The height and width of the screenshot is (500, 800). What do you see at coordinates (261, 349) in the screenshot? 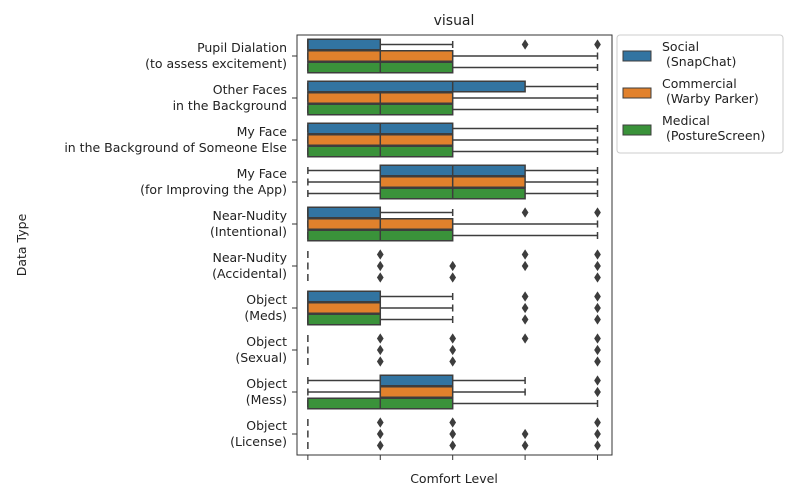
I see `y-tick-label: Object (Sexual)` at bounding box center [261, 349].